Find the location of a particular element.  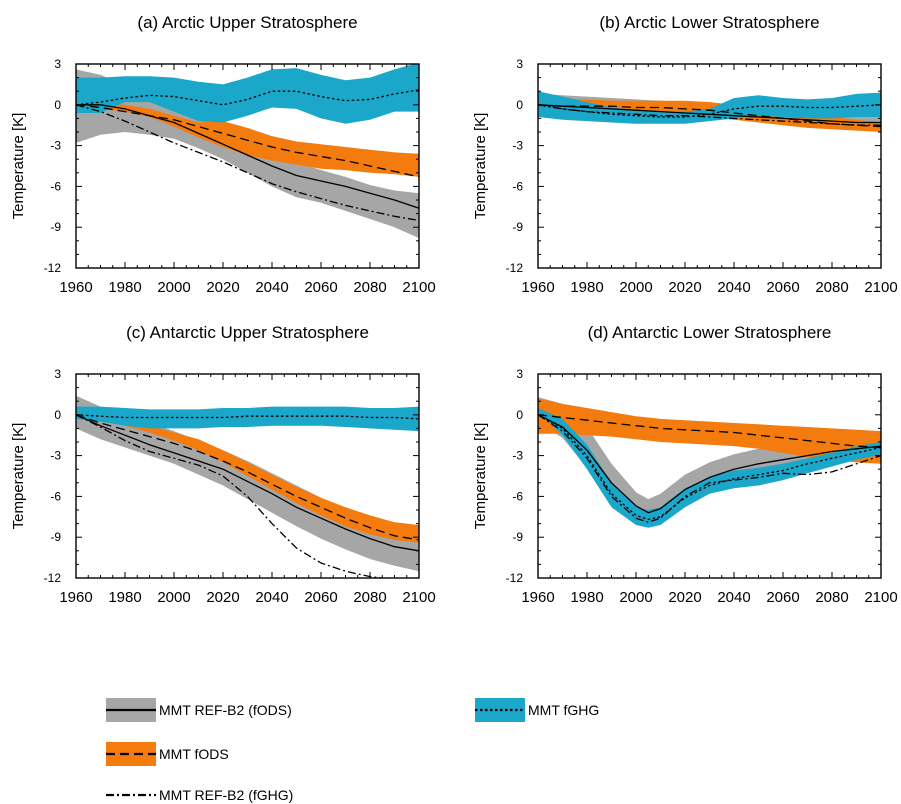

panel-title: (d) Antarctic Lower Stratosphere is located at coordinates (710, 332).